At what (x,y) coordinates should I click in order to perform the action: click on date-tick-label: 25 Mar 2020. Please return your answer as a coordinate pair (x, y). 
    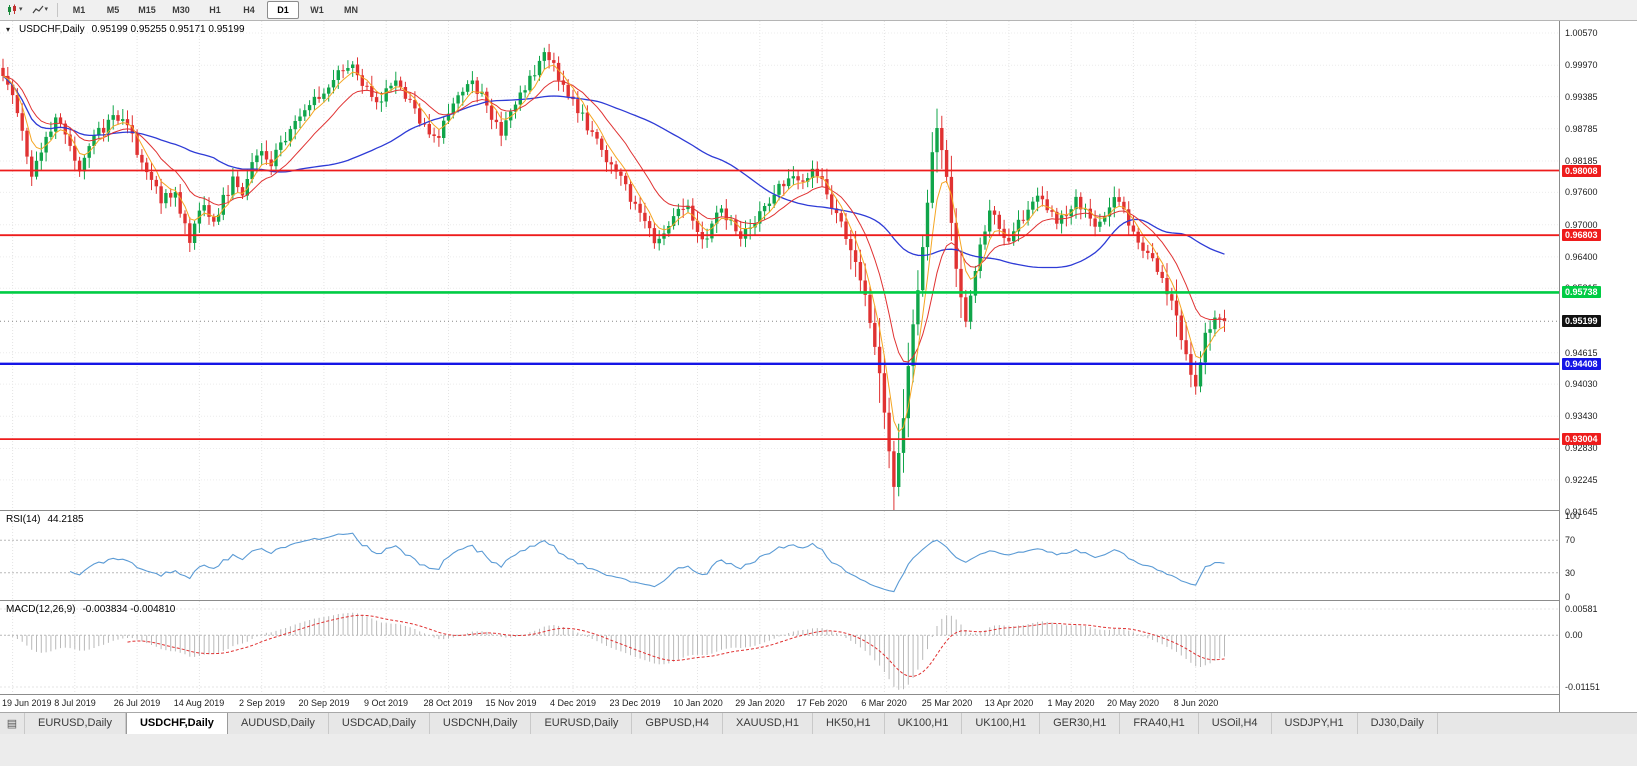
    Looking at the image, I should click on (947, 703).